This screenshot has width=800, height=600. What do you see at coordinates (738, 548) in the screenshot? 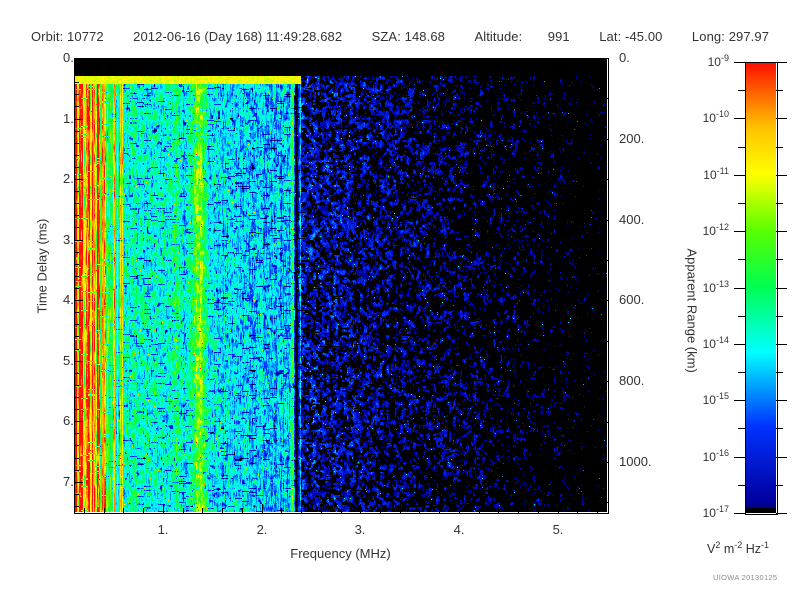
I see `colorbar-unit-label: V2 m-2 Hz-1` at bounding box center [738, 548].